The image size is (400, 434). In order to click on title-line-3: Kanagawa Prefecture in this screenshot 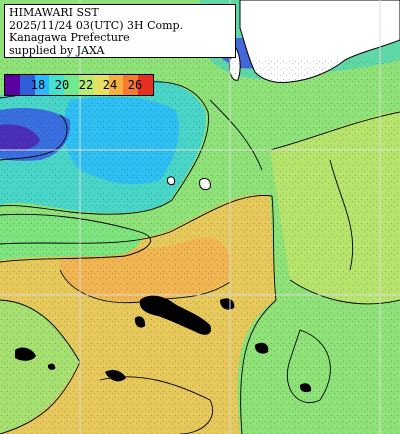, I will do `click(69, 37)`.